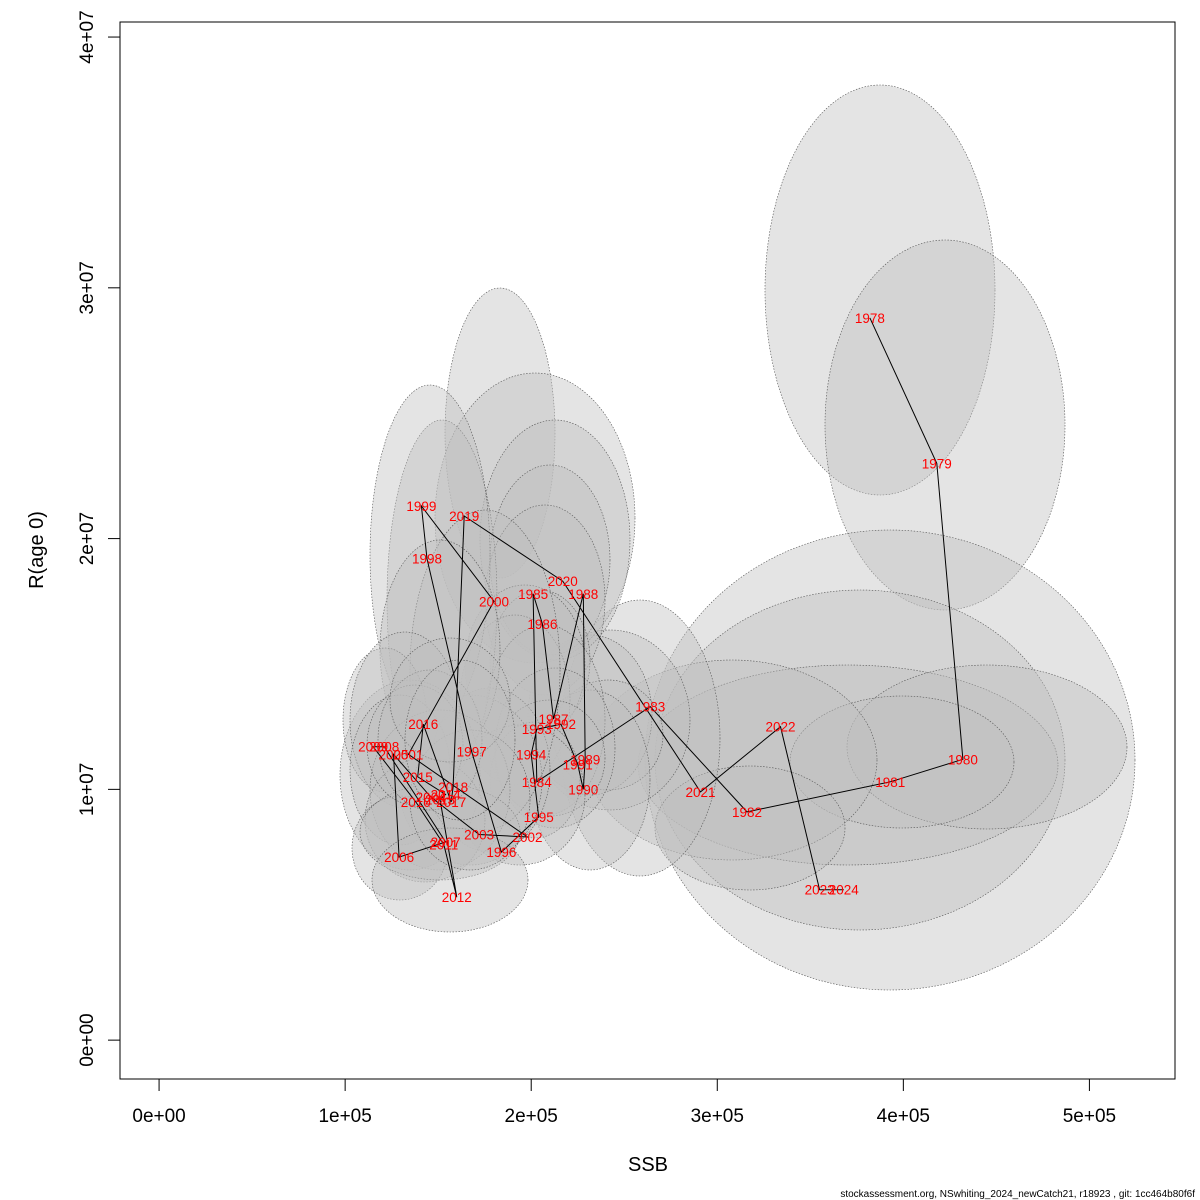 The width and height of the screenshot is (1200, 1200). I want to click on year-label-1984: 1984, so click(537, 782).